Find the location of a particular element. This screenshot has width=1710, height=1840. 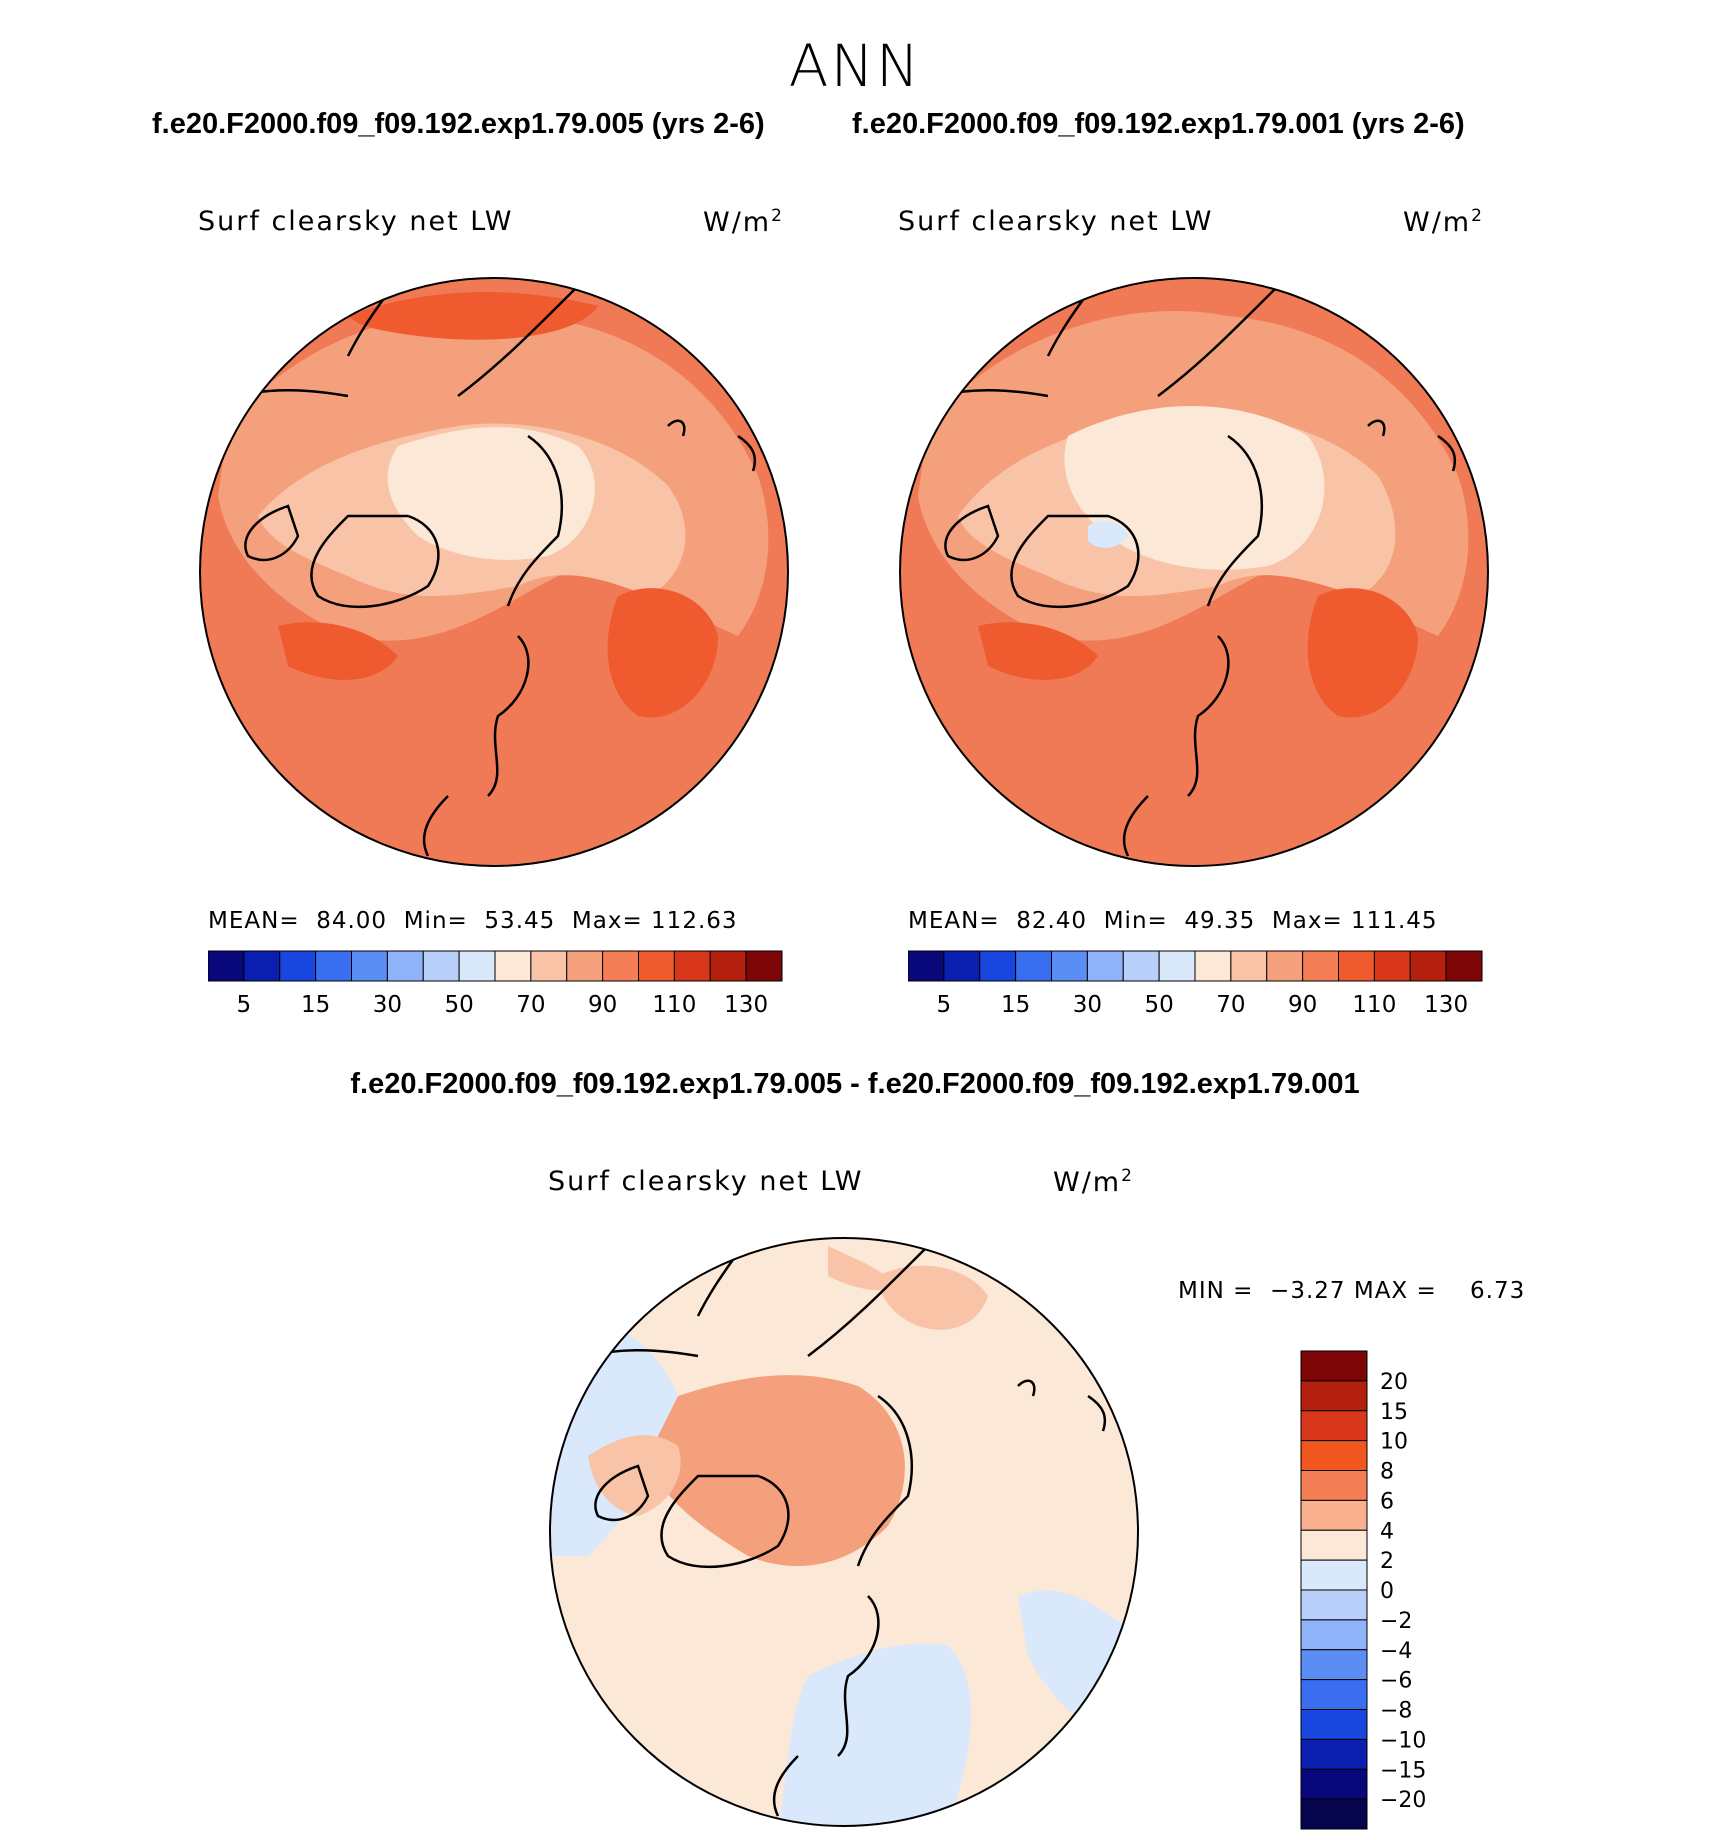

panel2-coastlines is located at coordinates (1197, 567).